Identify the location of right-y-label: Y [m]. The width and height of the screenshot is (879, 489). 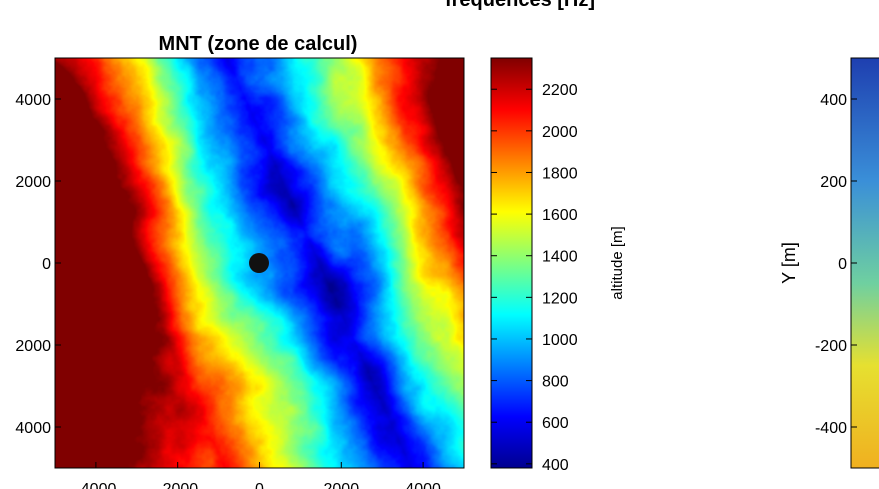
(789, 263).